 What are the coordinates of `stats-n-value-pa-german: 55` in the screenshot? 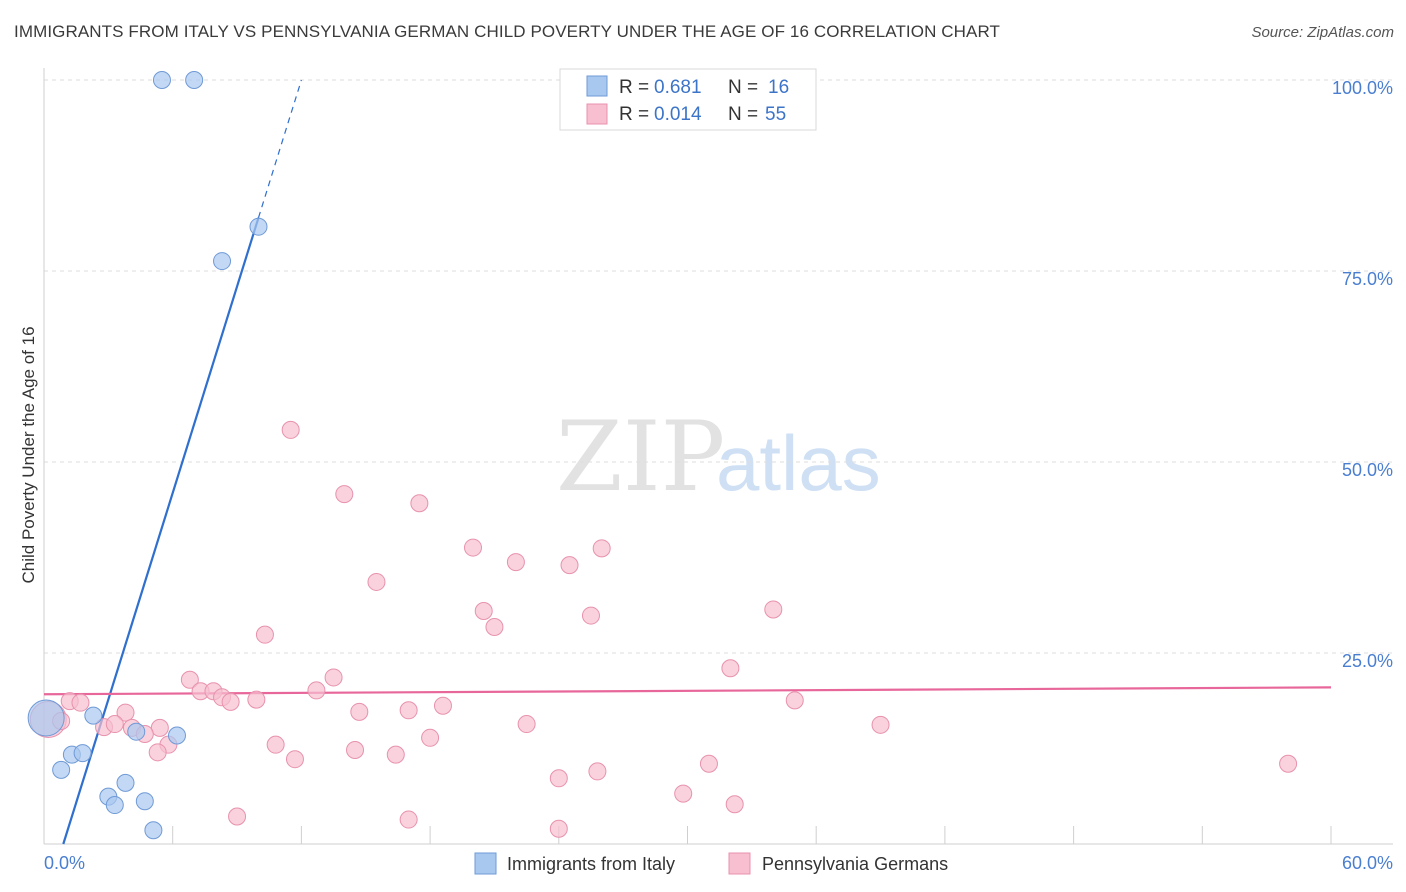 It's located at (775, 114).